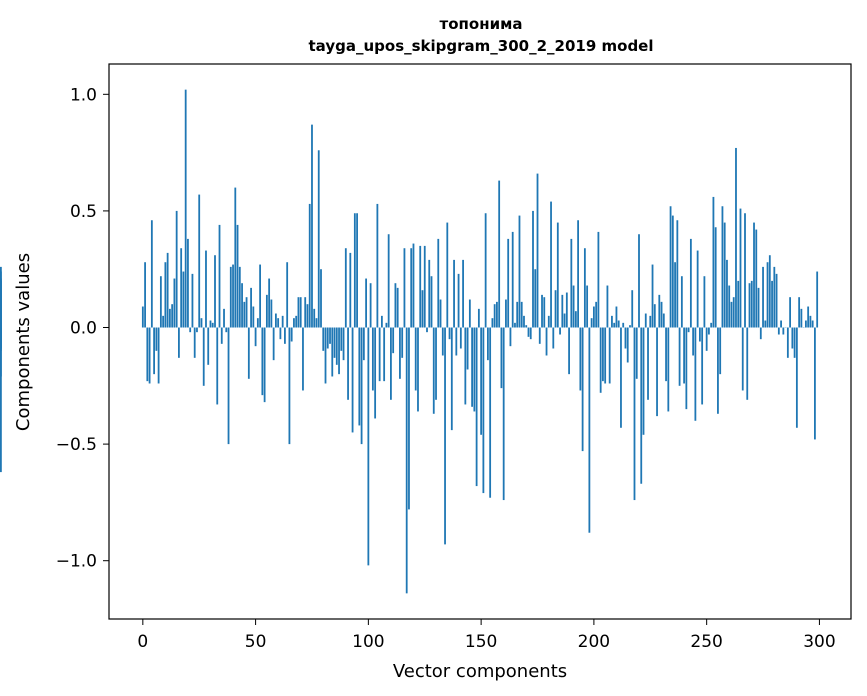 The height and width of the screenshot is (696, 867). What do you see at coordinates (256, 642) in the screenshot?
I see `x-tick-label: 50` at bounding box center [256, 642].